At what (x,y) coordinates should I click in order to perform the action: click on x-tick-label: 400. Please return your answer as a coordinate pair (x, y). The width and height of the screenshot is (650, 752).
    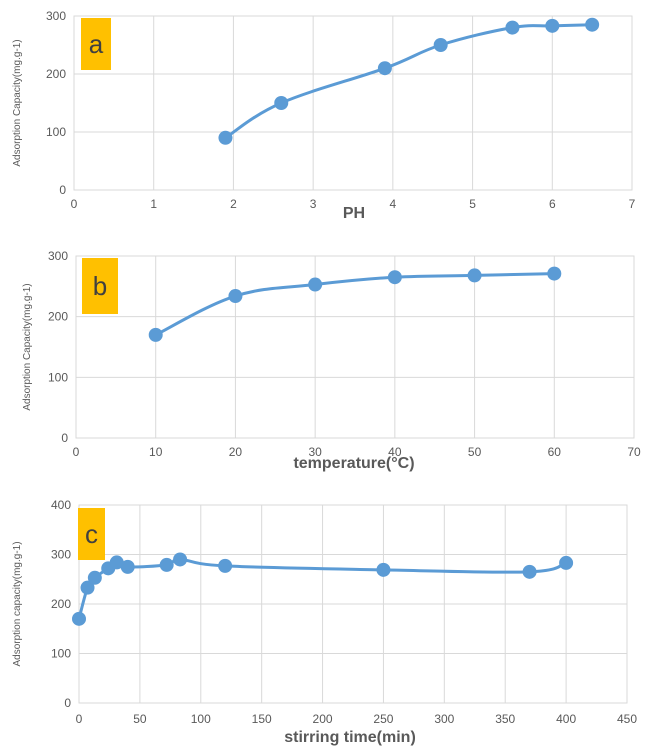
    Looking at the image, I should click on (566, 719).